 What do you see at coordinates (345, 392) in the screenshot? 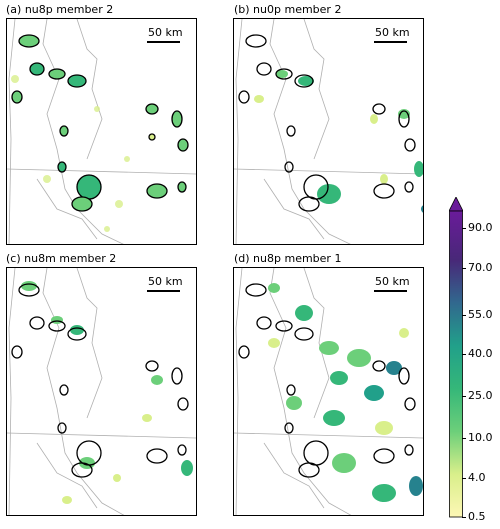
I see `precip-d-fill` at bounding box center [345, 392].